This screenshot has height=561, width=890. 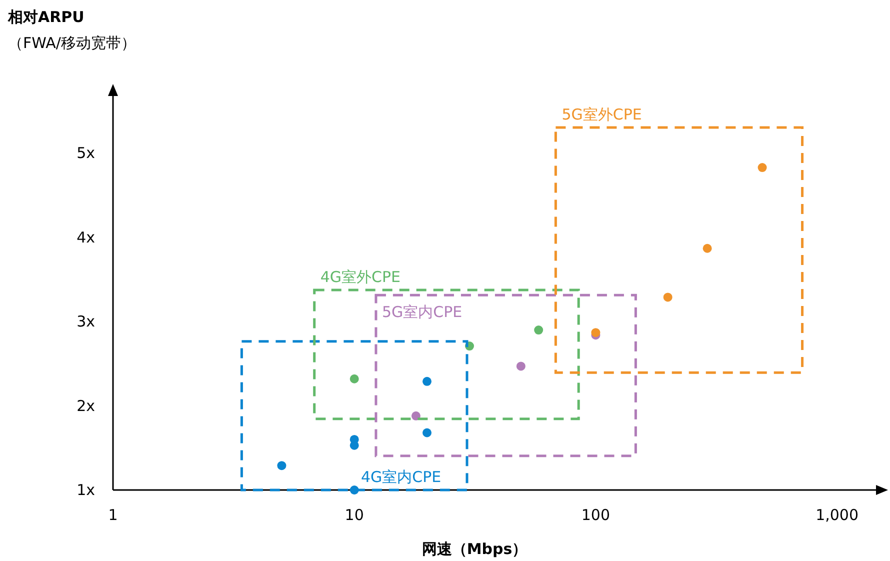 I want to click on series-label: 4G室内CPE, so click(x=401, y=477).